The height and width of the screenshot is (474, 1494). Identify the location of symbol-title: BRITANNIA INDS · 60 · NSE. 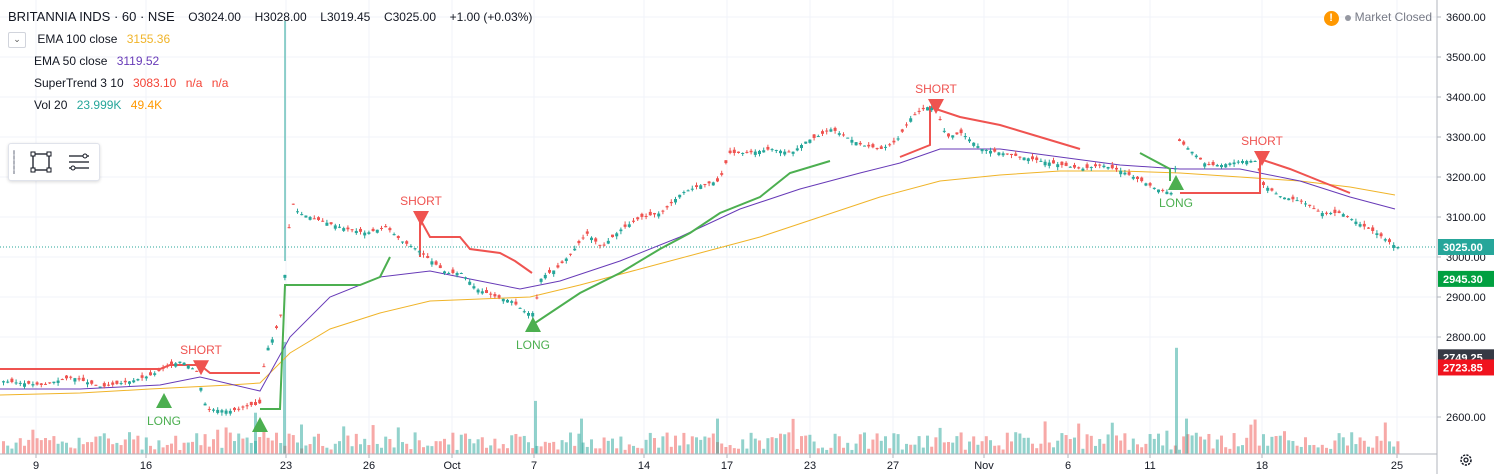
(91, 16).